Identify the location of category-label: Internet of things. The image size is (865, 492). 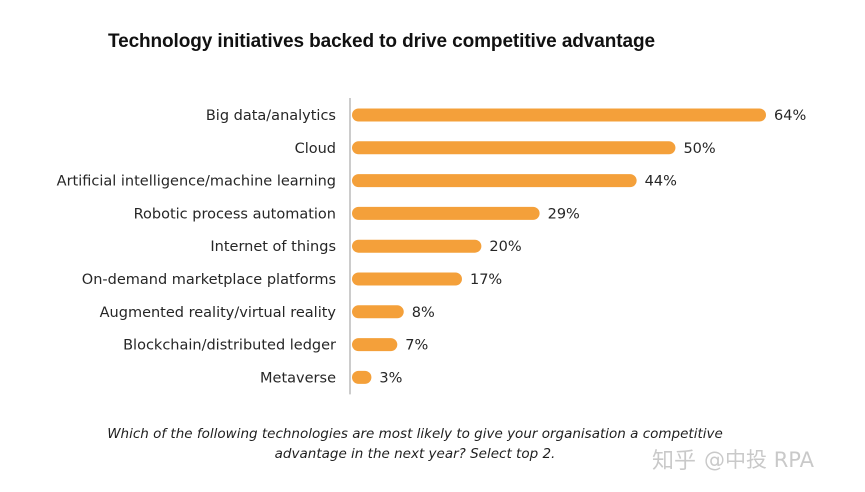
(273, 247).